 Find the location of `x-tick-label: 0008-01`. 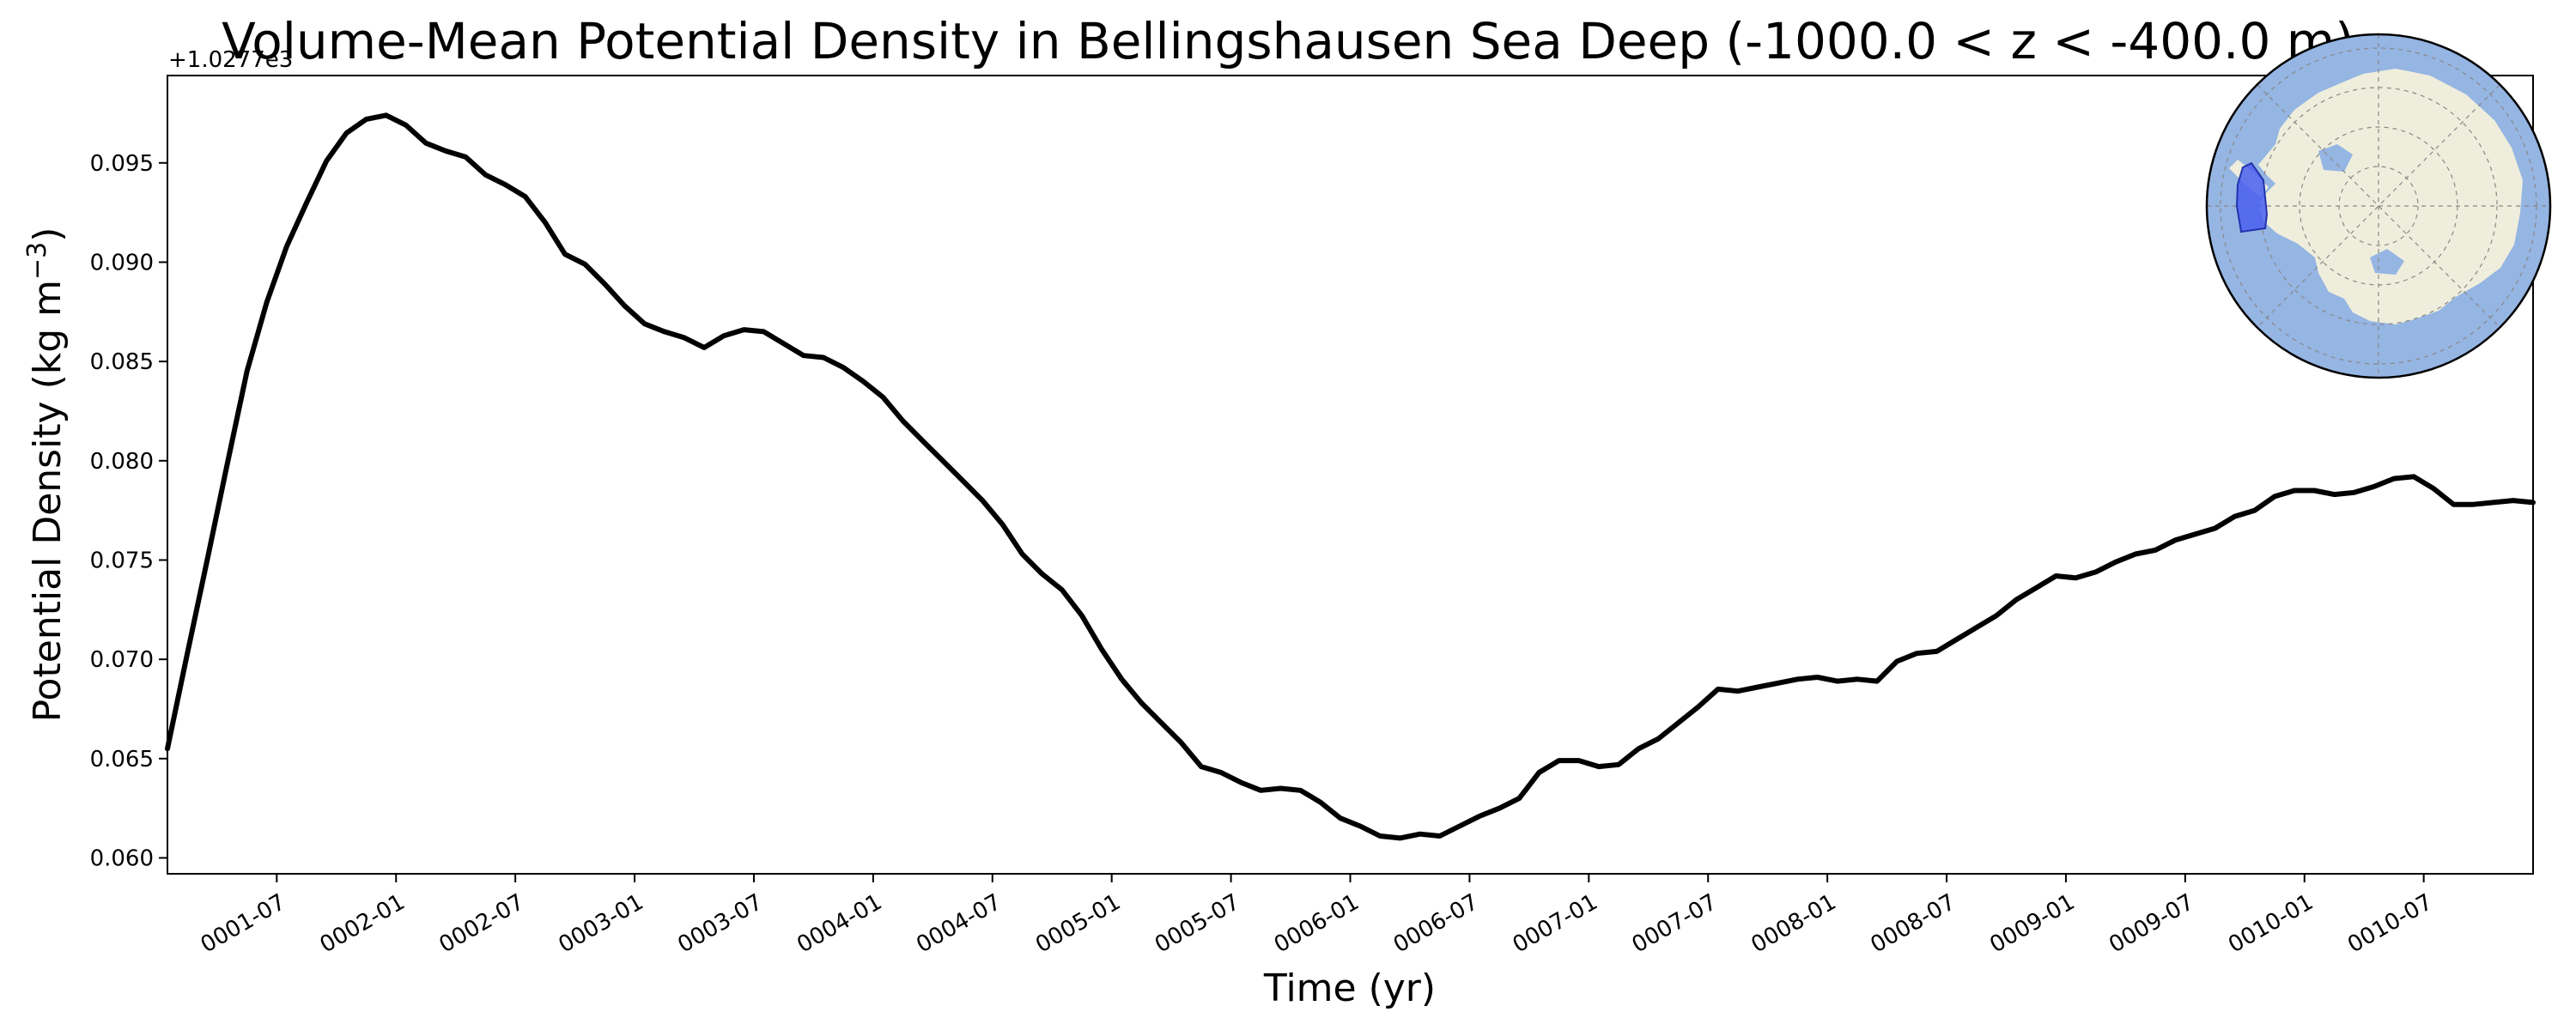

x-tick-label: 0008-01 is located at coordinates (1794, 923).